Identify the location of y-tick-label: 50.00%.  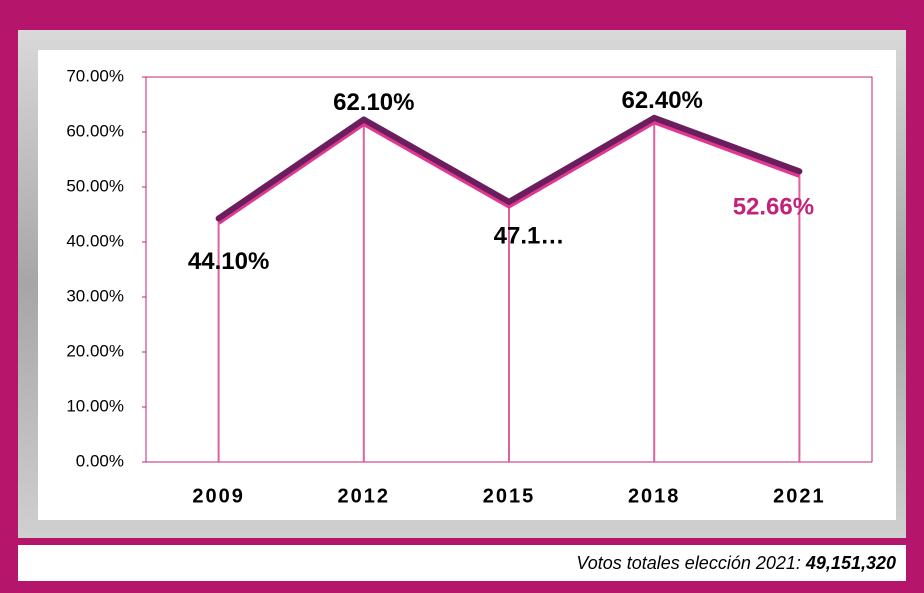
(95, 185).